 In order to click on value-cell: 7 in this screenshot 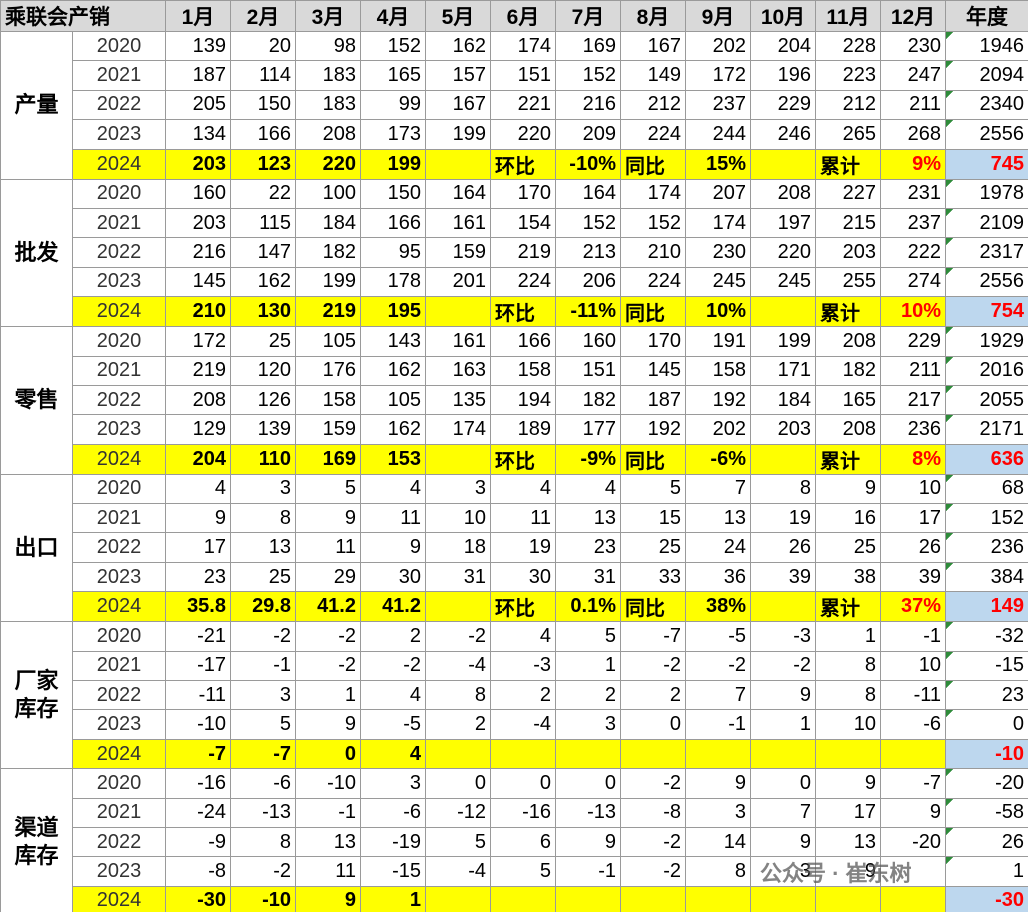, I will do `click(718, 489)`.